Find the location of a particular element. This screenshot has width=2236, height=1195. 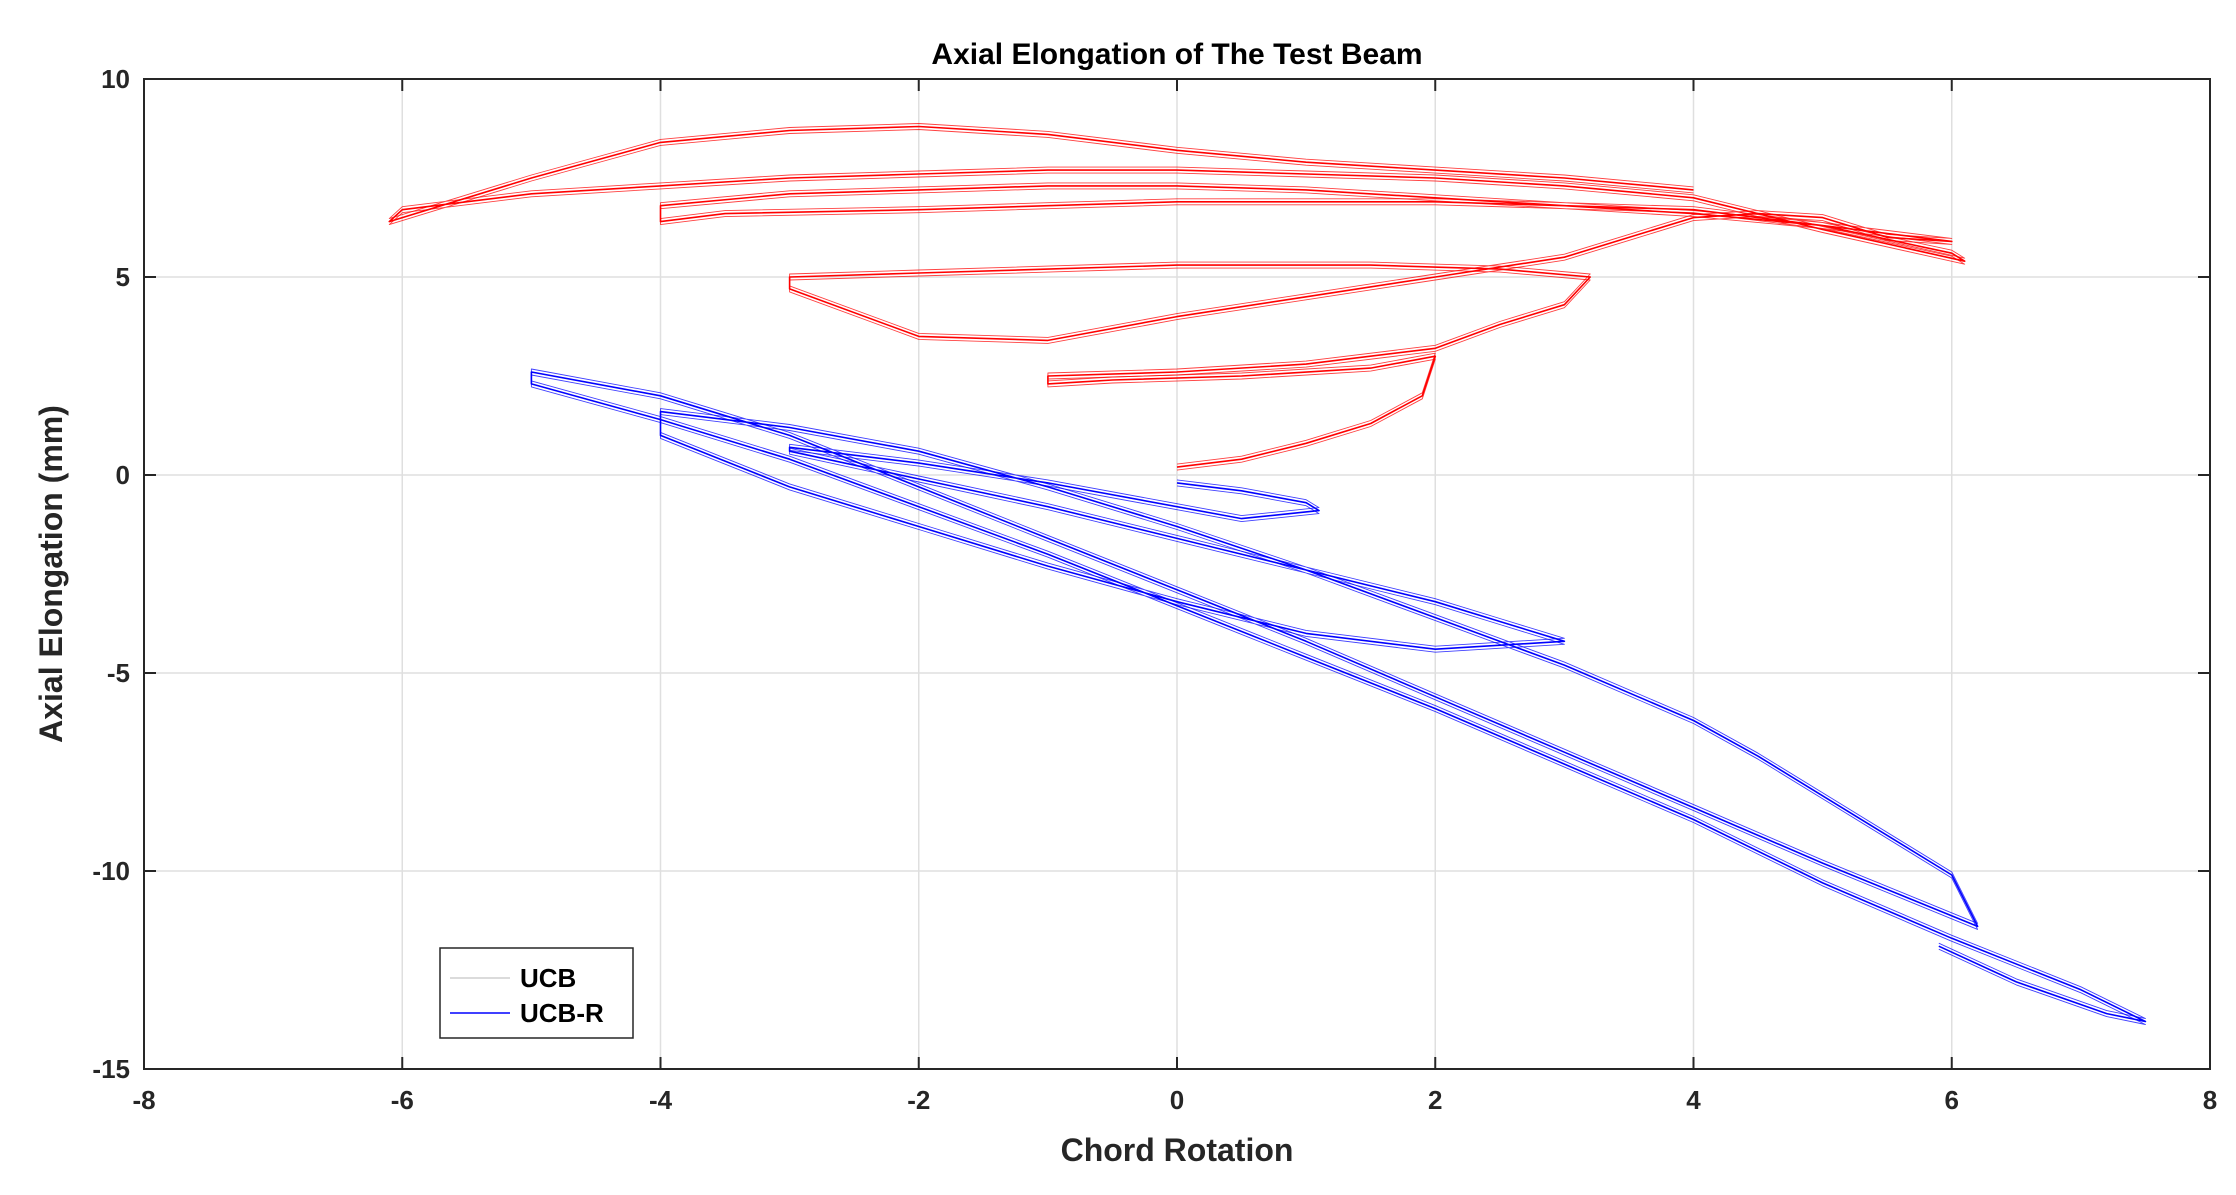

x-tick-label: 8 is located at coordinates (2210, 1100).